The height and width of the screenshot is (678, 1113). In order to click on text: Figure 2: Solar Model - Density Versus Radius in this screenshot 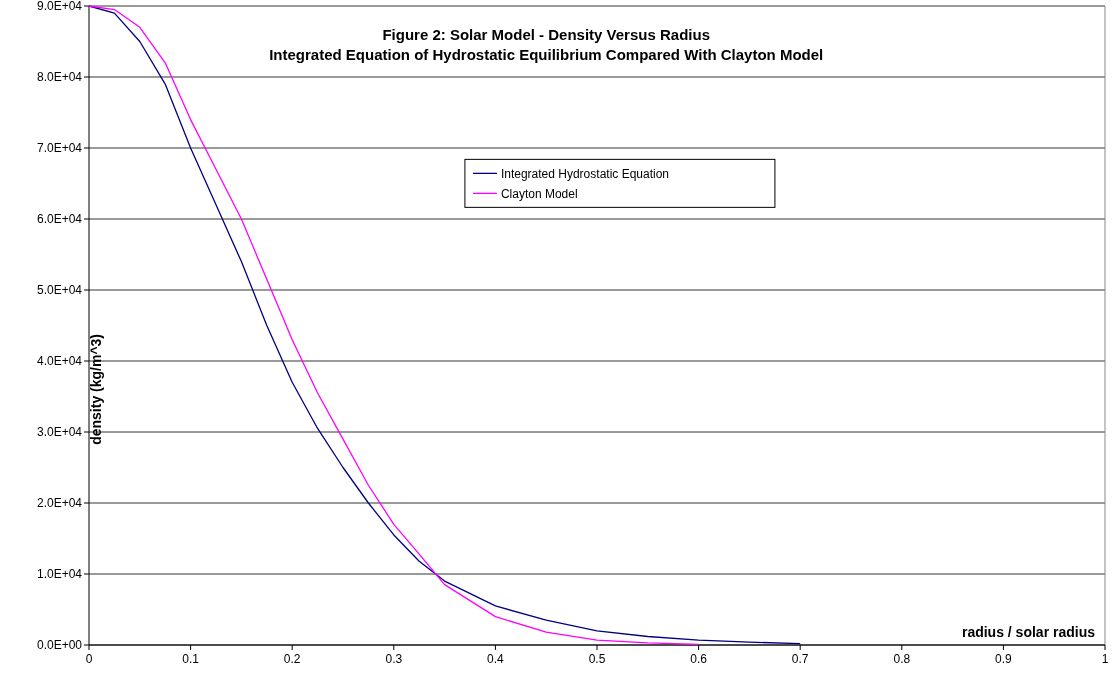, I will do `click(546, 34)`.